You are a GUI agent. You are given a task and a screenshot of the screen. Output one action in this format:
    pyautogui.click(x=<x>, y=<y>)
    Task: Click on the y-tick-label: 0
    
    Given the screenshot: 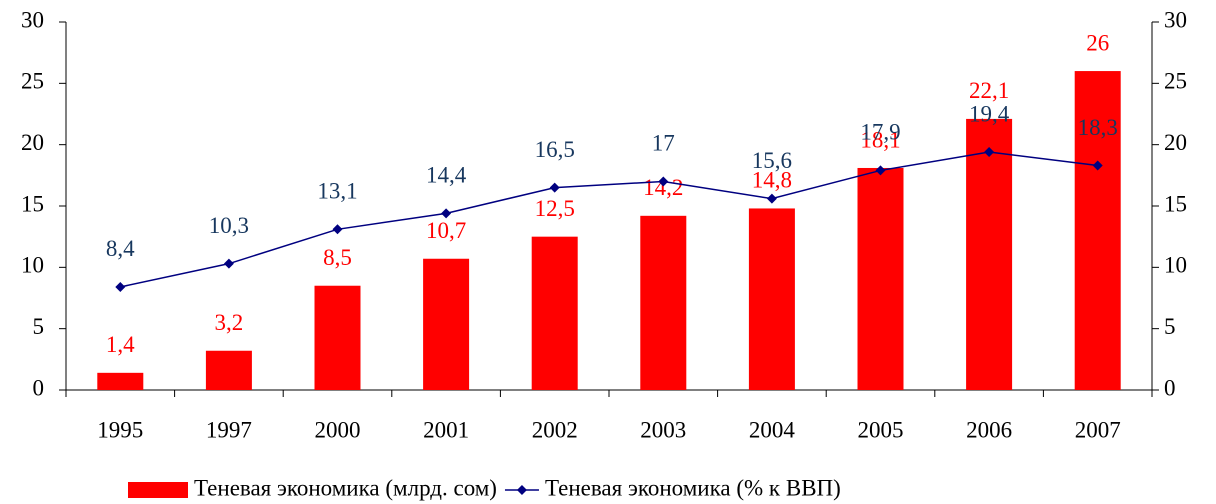 What is the action you would take?
    pyautogui.click(x=39, y=387)
    